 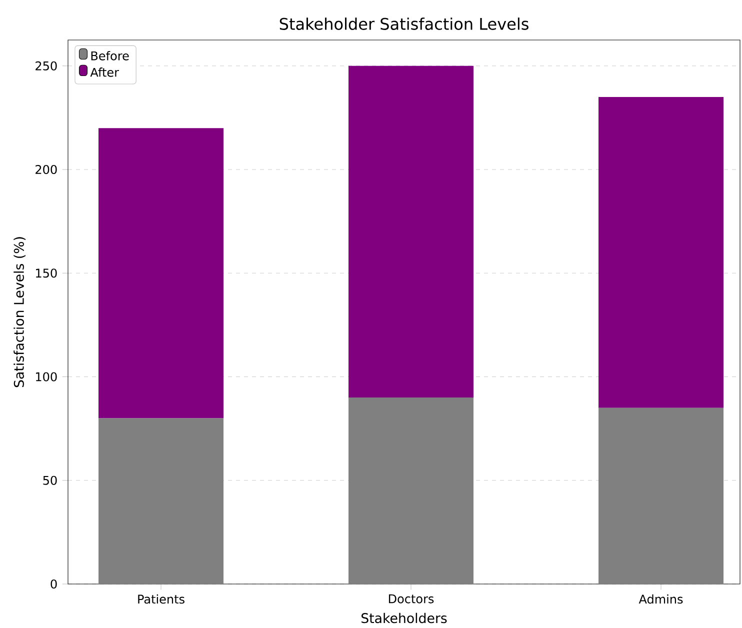 What do you see at coordinates (104, 72) in the screenshot?
I see `legend-label: After` at bounding box center [104, 72].